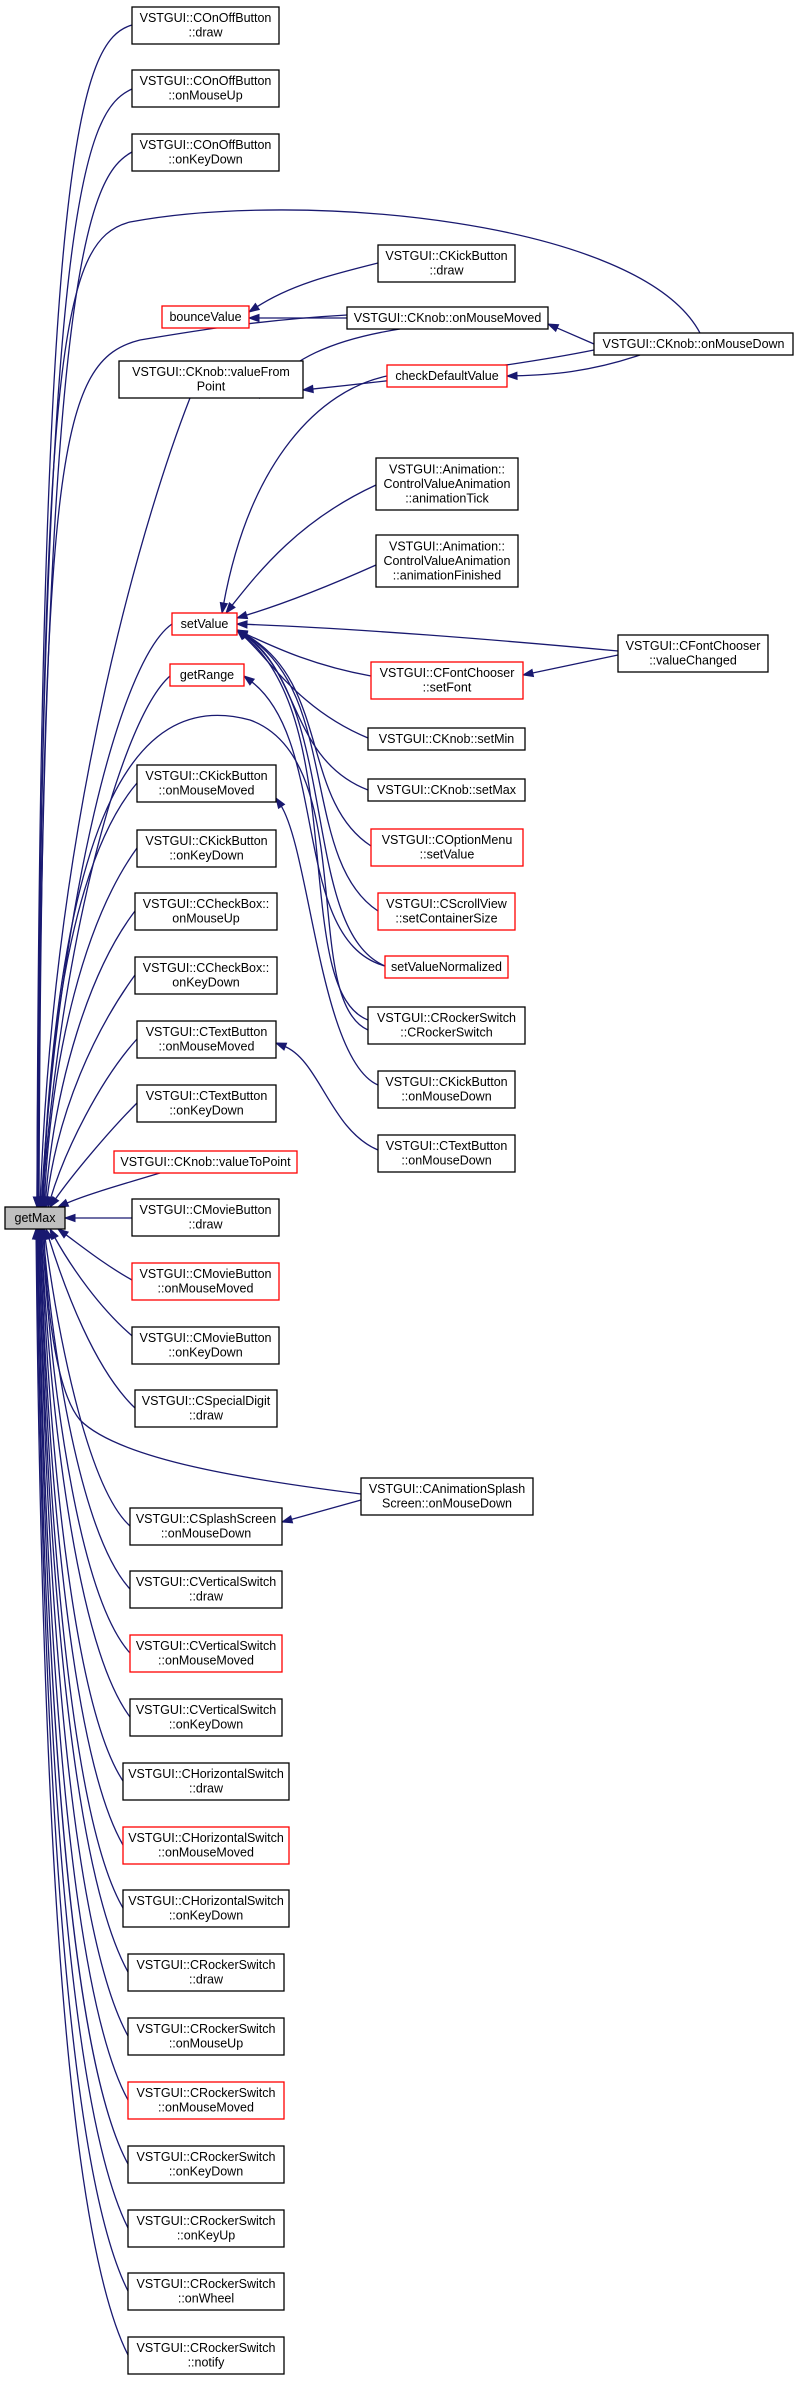  I want to click on node-label-line: setValueNormalized, so click(446, 967).